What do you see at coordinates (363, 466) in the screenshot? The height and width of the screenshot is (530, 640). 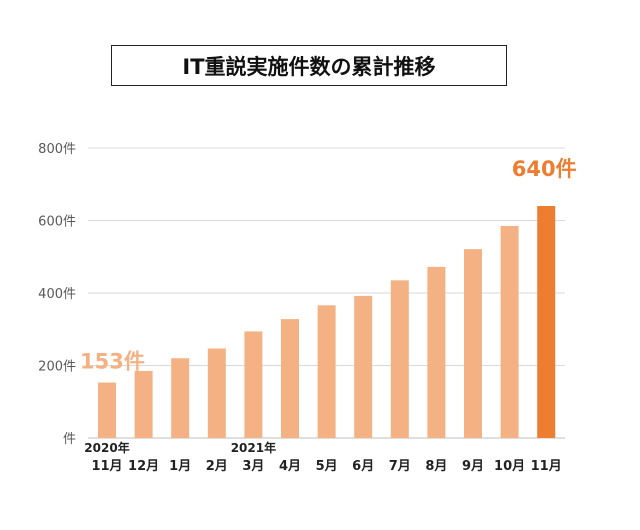 I see `x-tick-label: 6月` at bounding box center [363, 466].